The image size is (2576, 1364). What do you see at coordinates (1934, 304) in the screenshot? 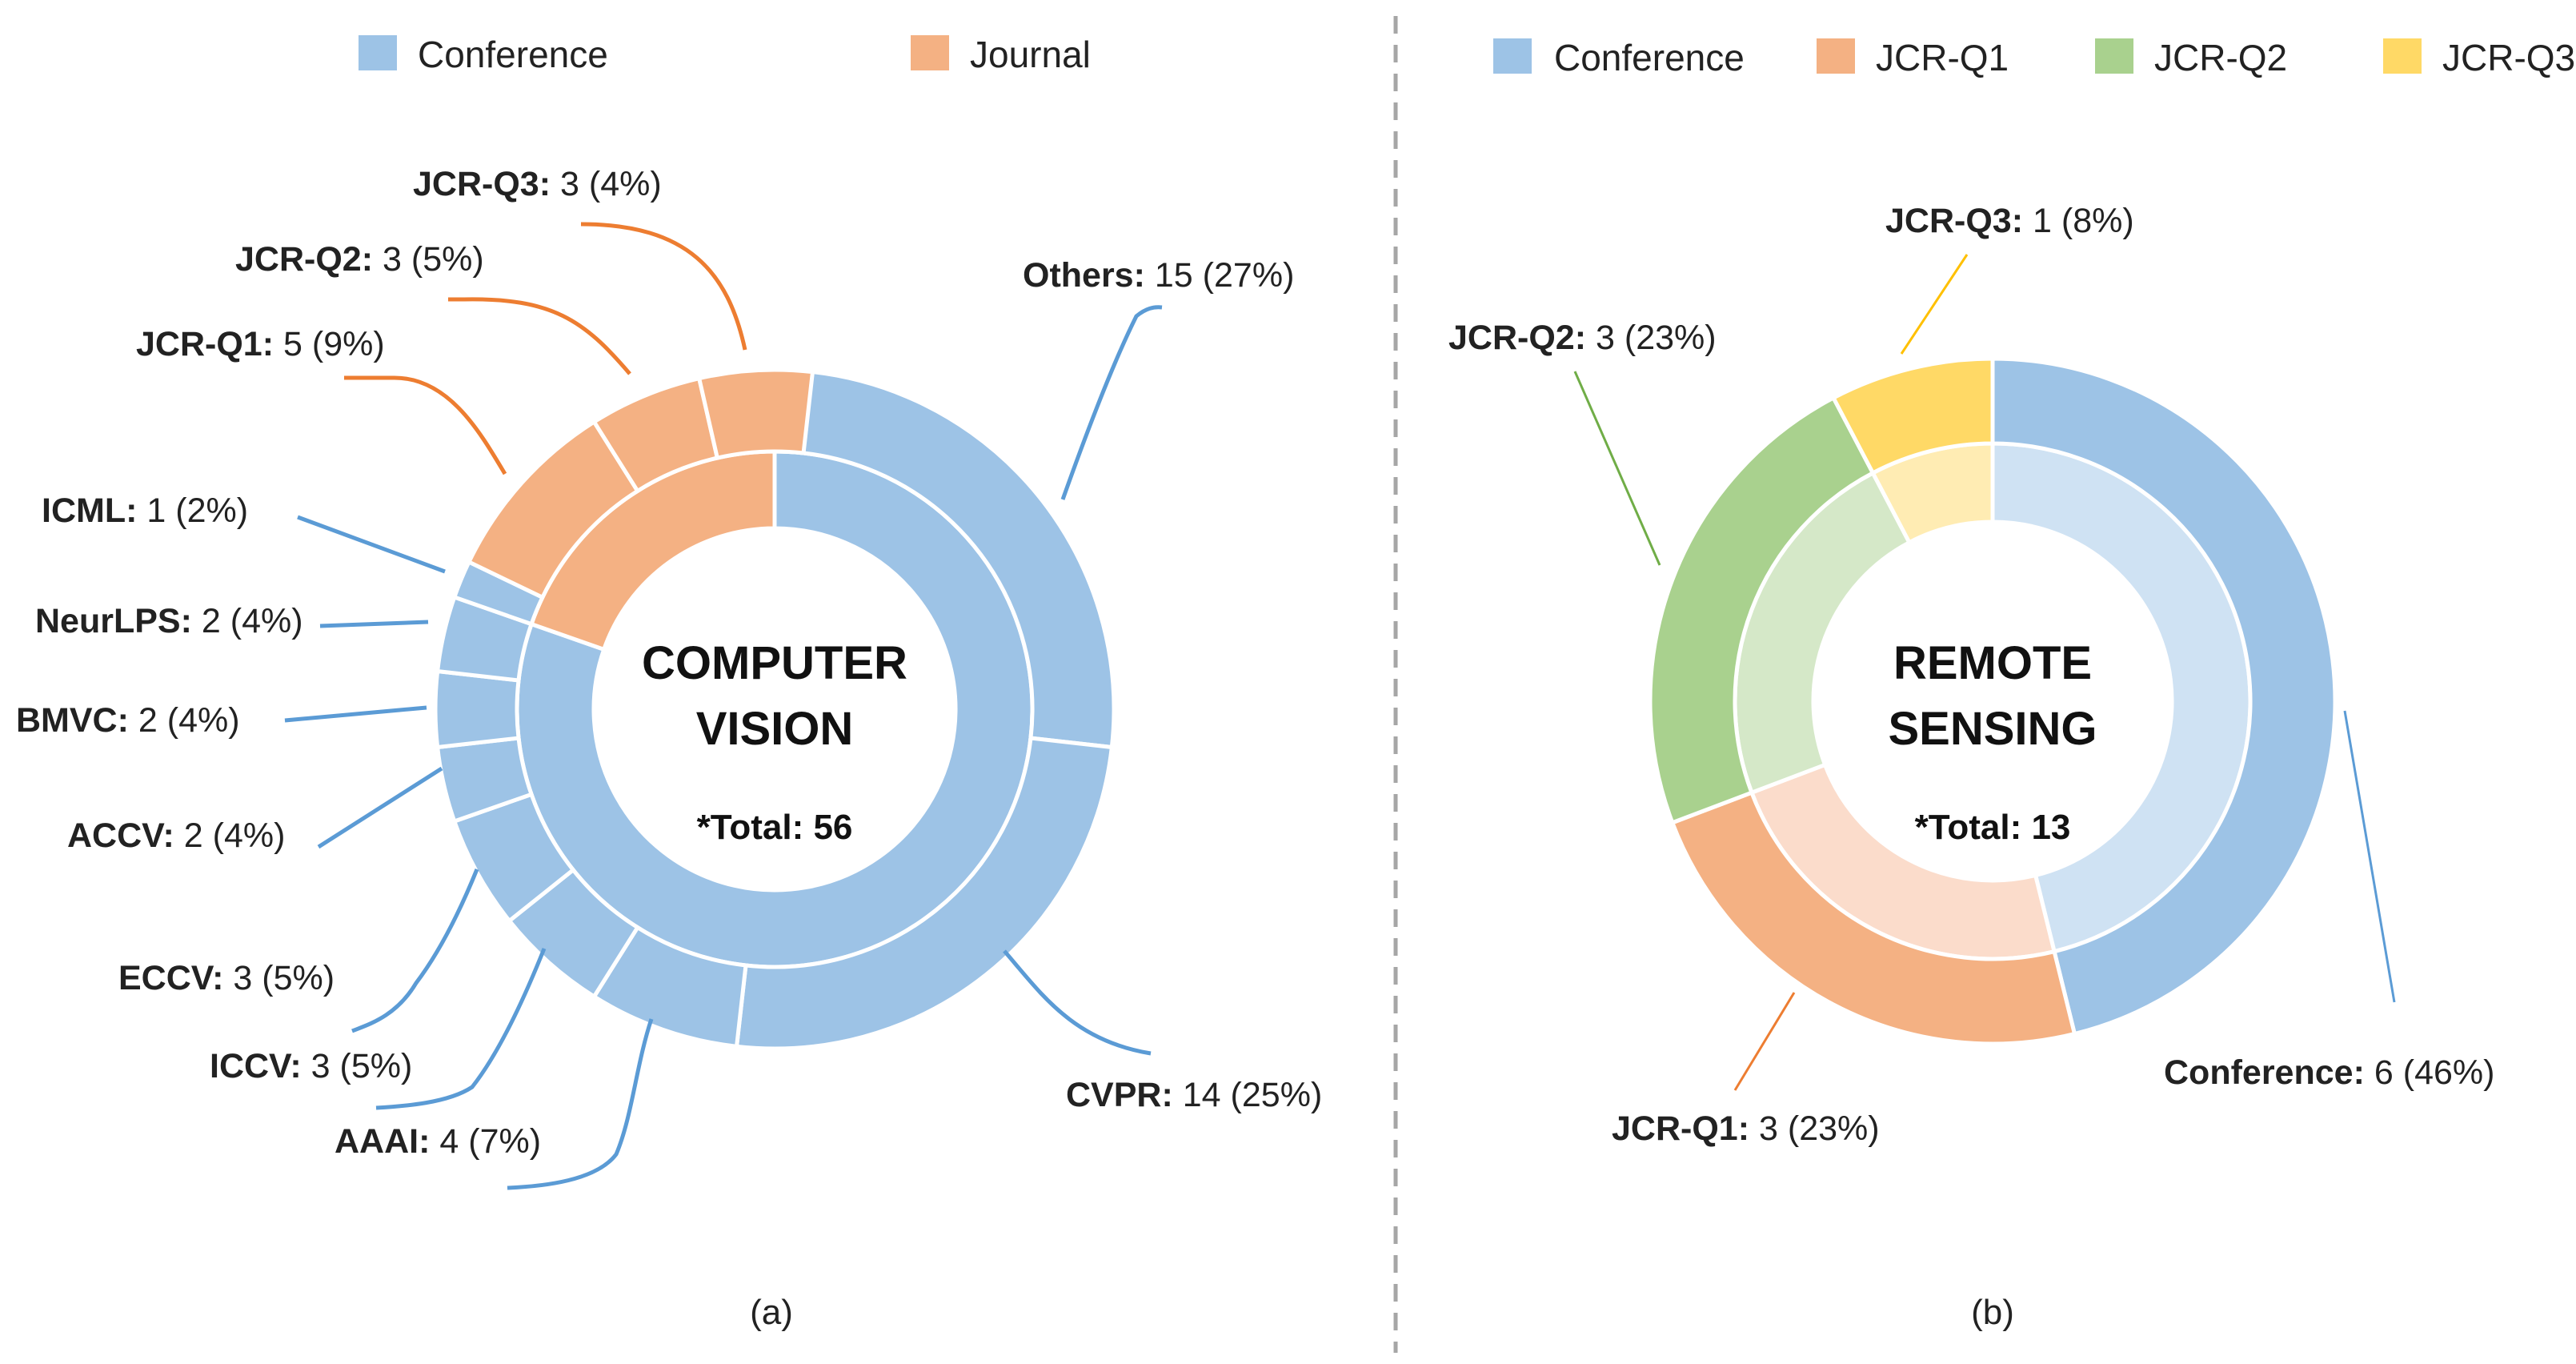
I see `leader-b-jcr-q3` at bounding box center [1934, 304].